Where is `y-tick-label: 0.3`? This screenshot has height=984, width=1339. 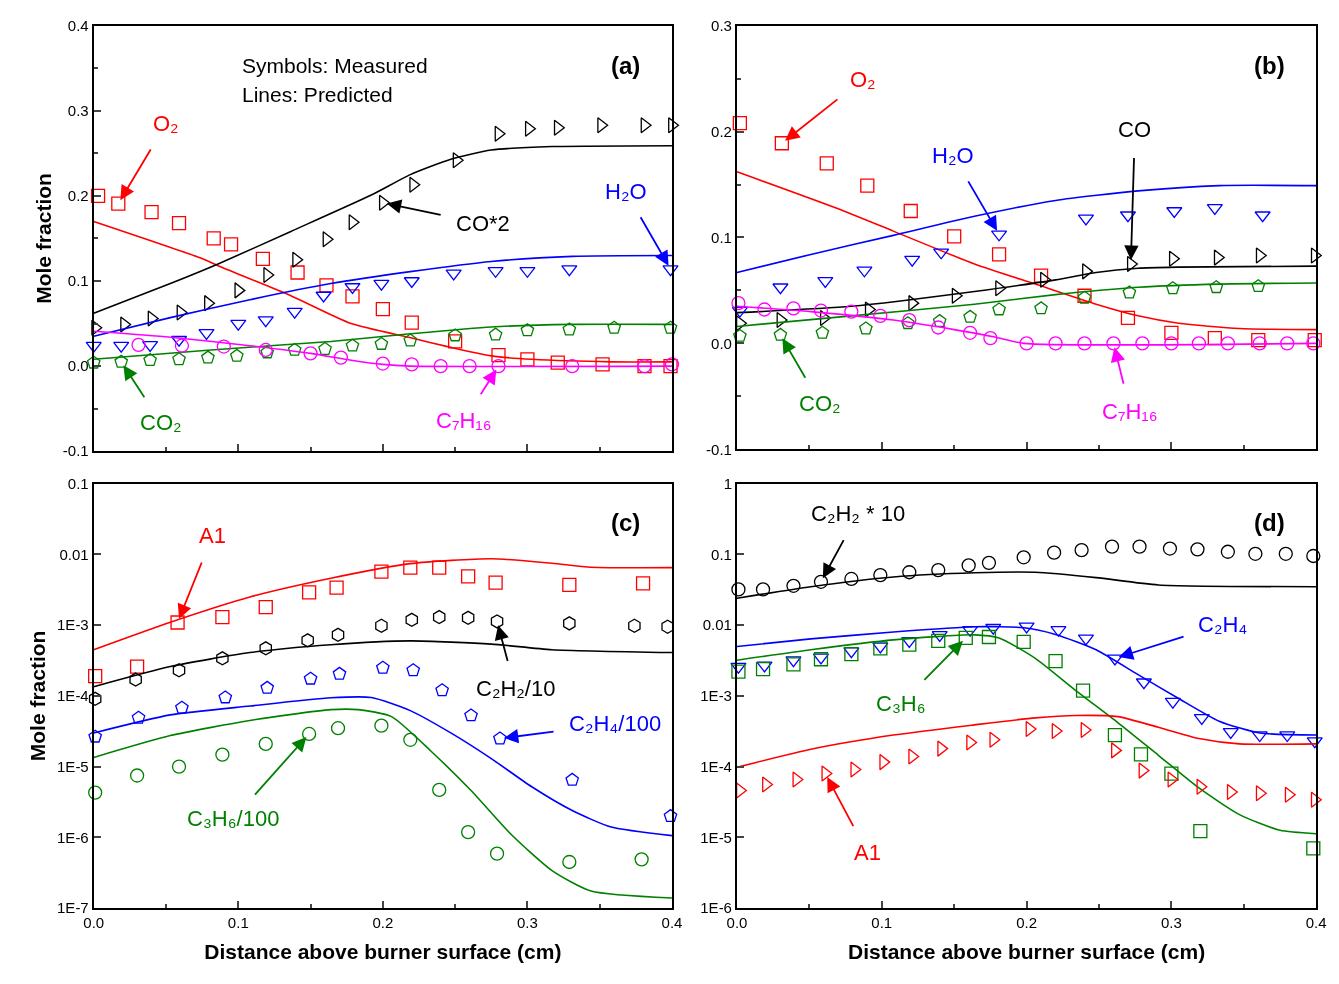
y-tick-label: 0.3 is located at coordinates (78, 111).